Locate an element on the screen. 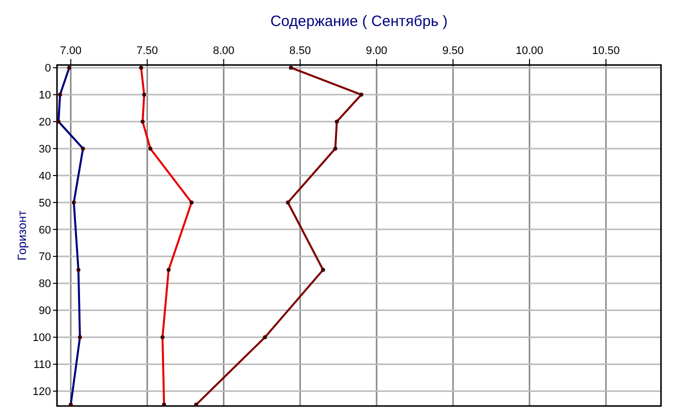  x-tick-label: 8.50 is located at coordinates (300, 51).